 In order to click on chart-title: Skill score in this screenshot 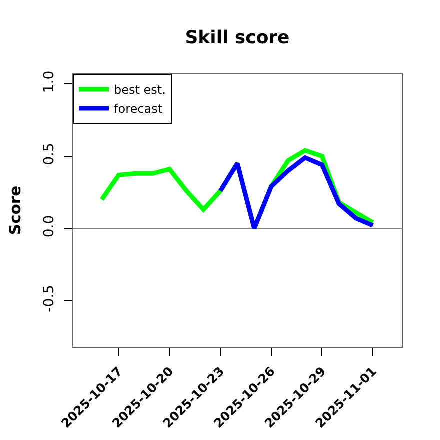, I will do `click(237, 37)`.